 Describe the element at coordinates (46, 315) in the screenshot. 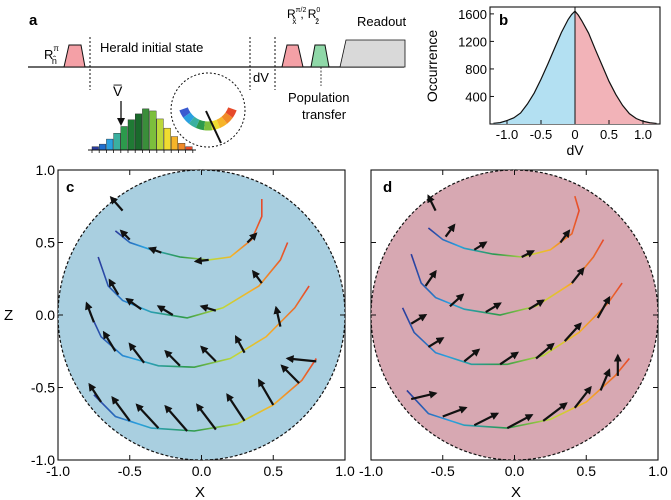

I see `panel-c-y-tick-label: 0.0` at that location.